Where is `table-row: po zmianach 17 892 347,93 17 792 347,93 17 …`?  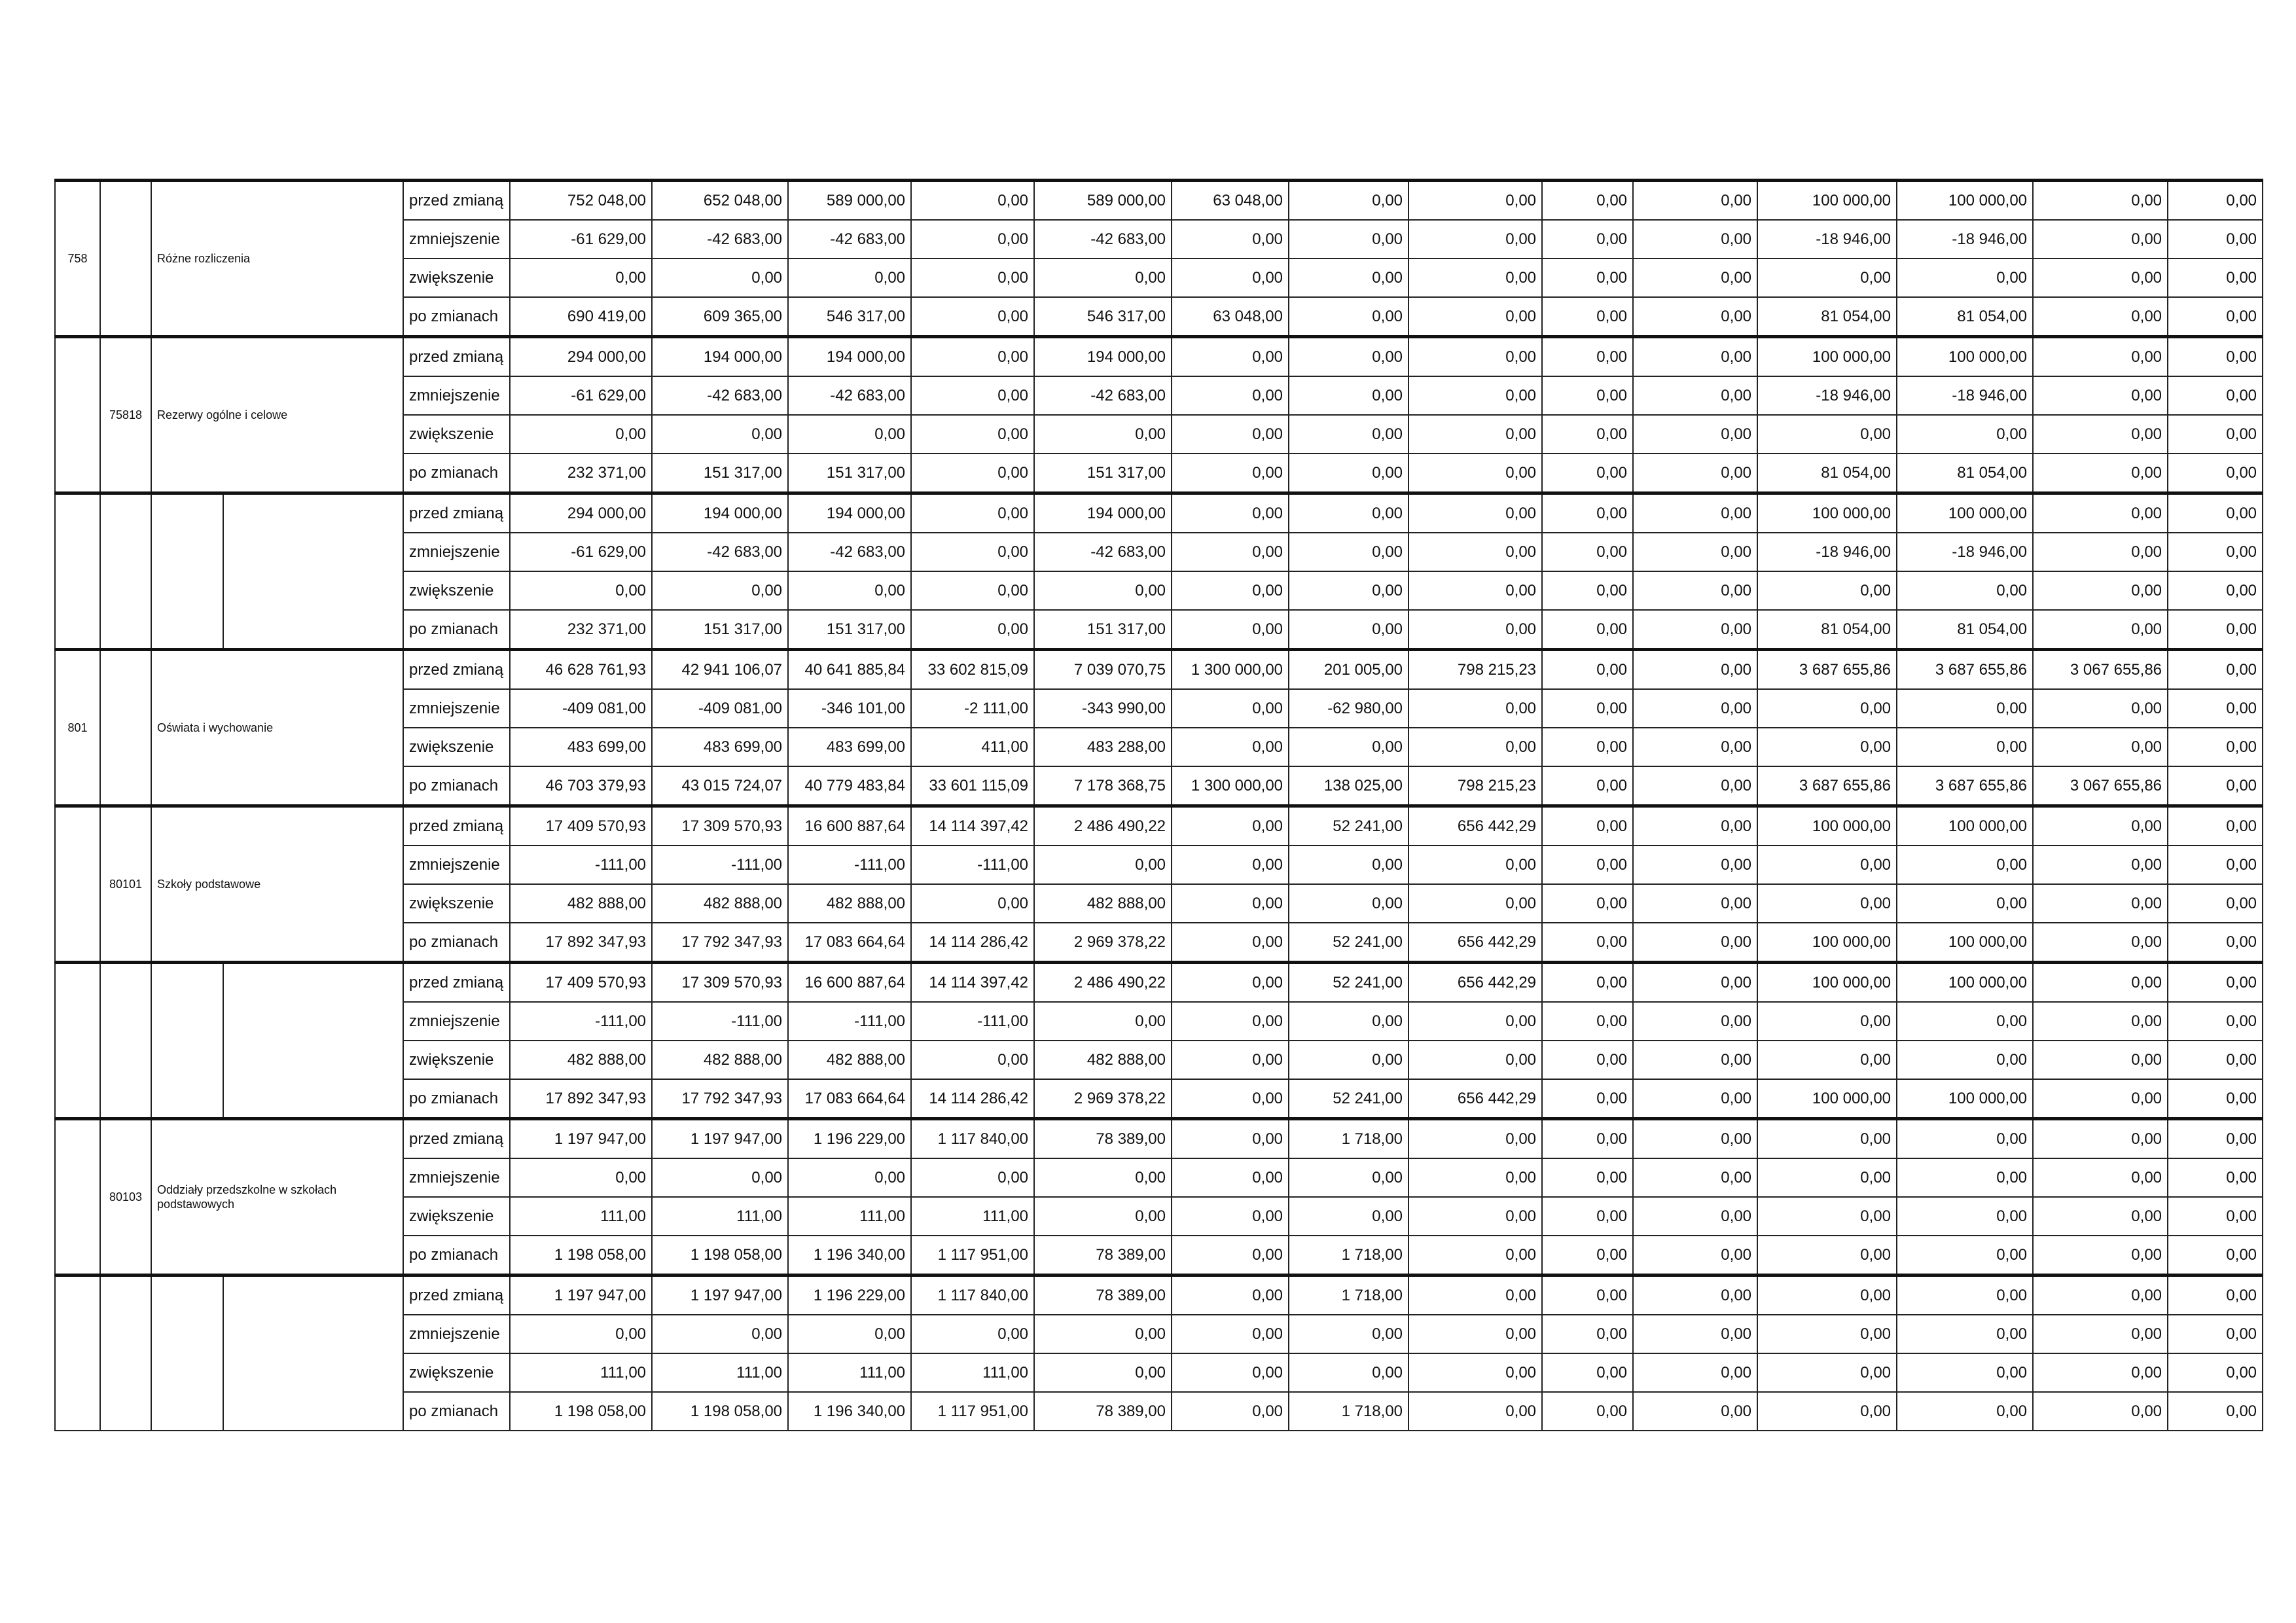
table-row: po zmianach 17 892 347,93 17 792 347,93 17 … is located at coordinates (1159, 942).